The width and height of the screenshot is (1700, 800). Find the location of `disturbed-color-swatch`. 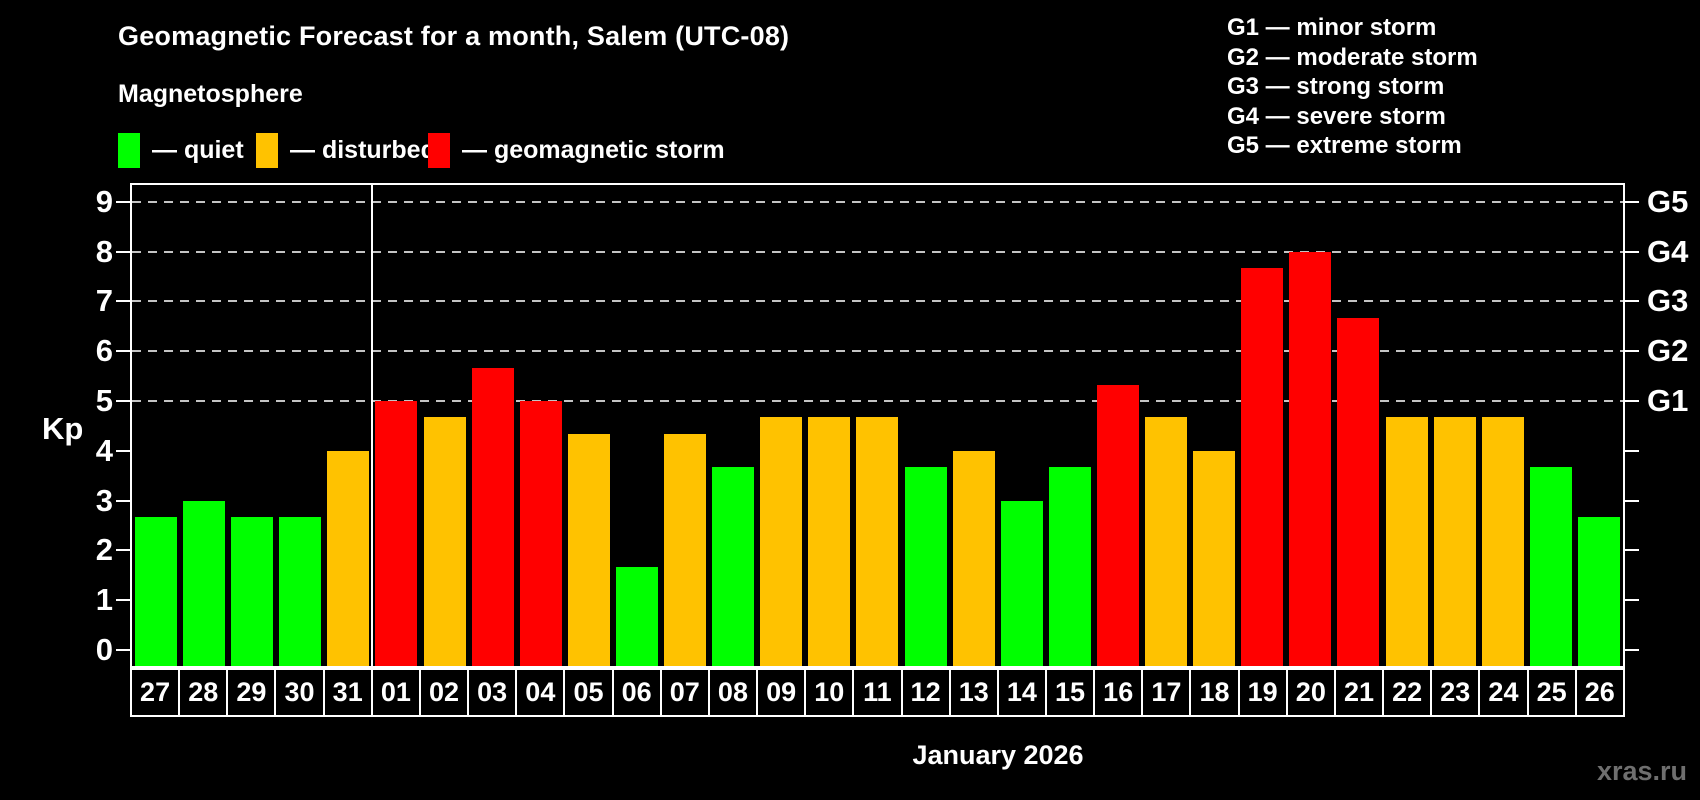

disturbed-color-swatch is located at coordinates (267, 150).